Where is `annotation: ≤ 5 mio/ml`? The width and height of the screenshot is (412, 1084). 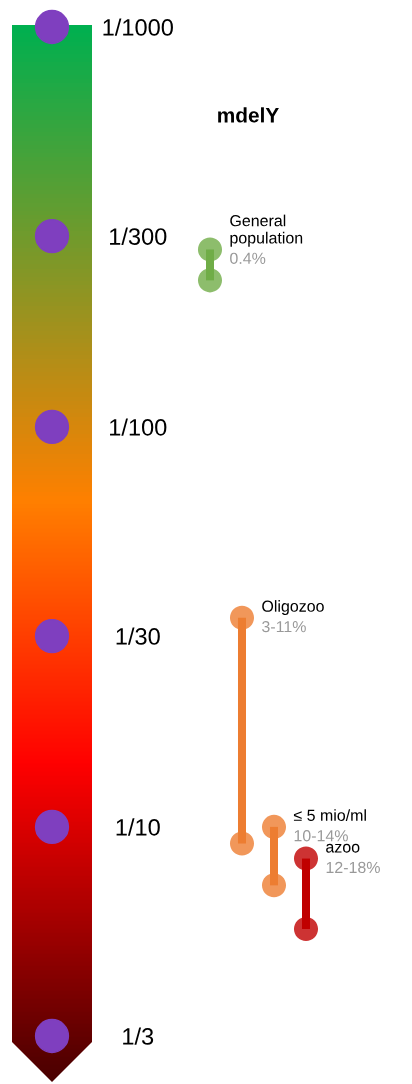 annotation: ≤ 5 mio/ml is located at coordinates (329, 815).